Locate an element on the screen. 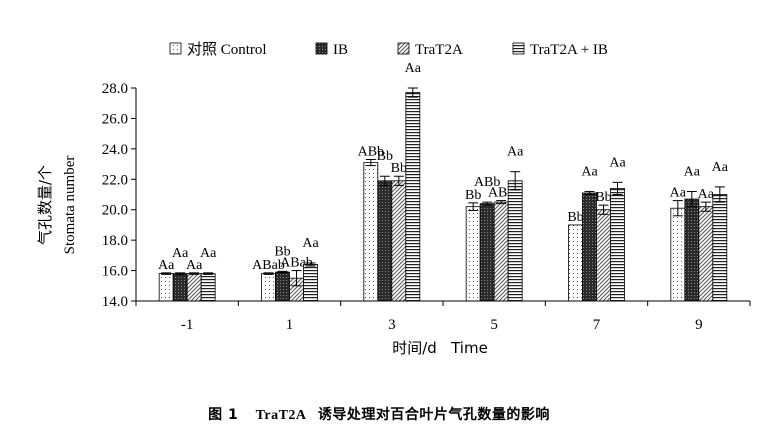  x-axis-label: 时间/d Time is located at coordinates (440, 348).